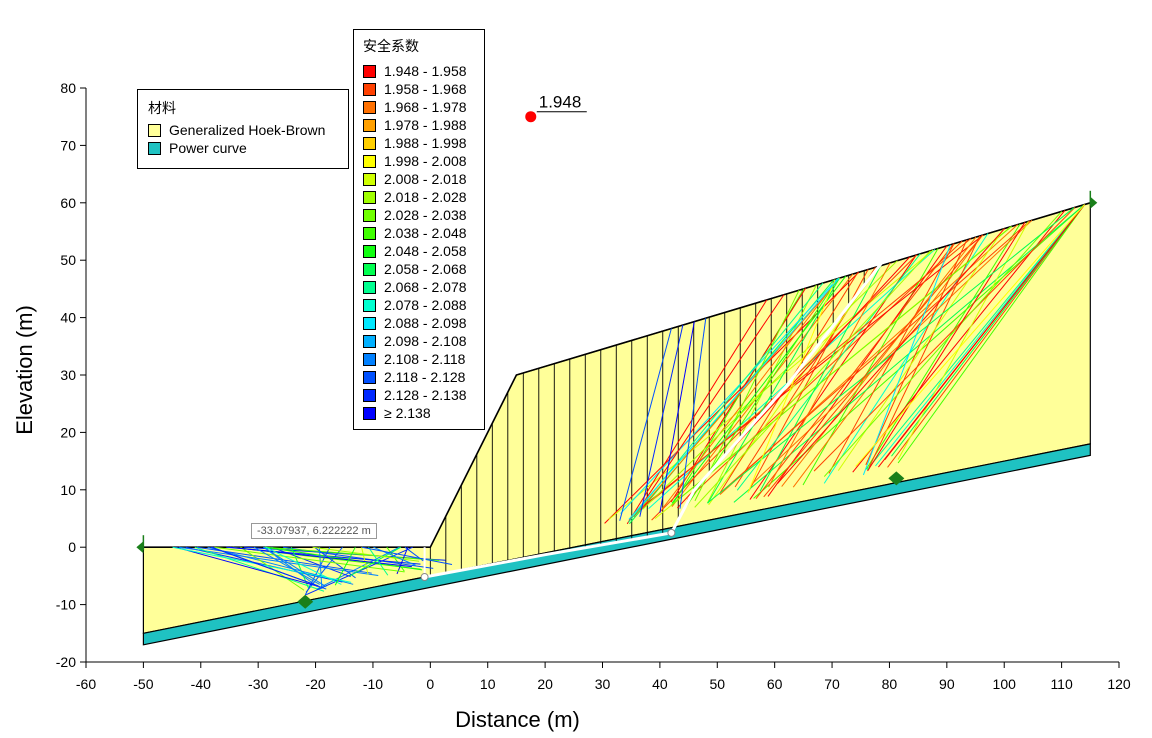 This screenshot has width=1152, height=738. Describe the element at coordinates (1119, 684) in the screenshot. I see `x-tick-label: 120` at that location.